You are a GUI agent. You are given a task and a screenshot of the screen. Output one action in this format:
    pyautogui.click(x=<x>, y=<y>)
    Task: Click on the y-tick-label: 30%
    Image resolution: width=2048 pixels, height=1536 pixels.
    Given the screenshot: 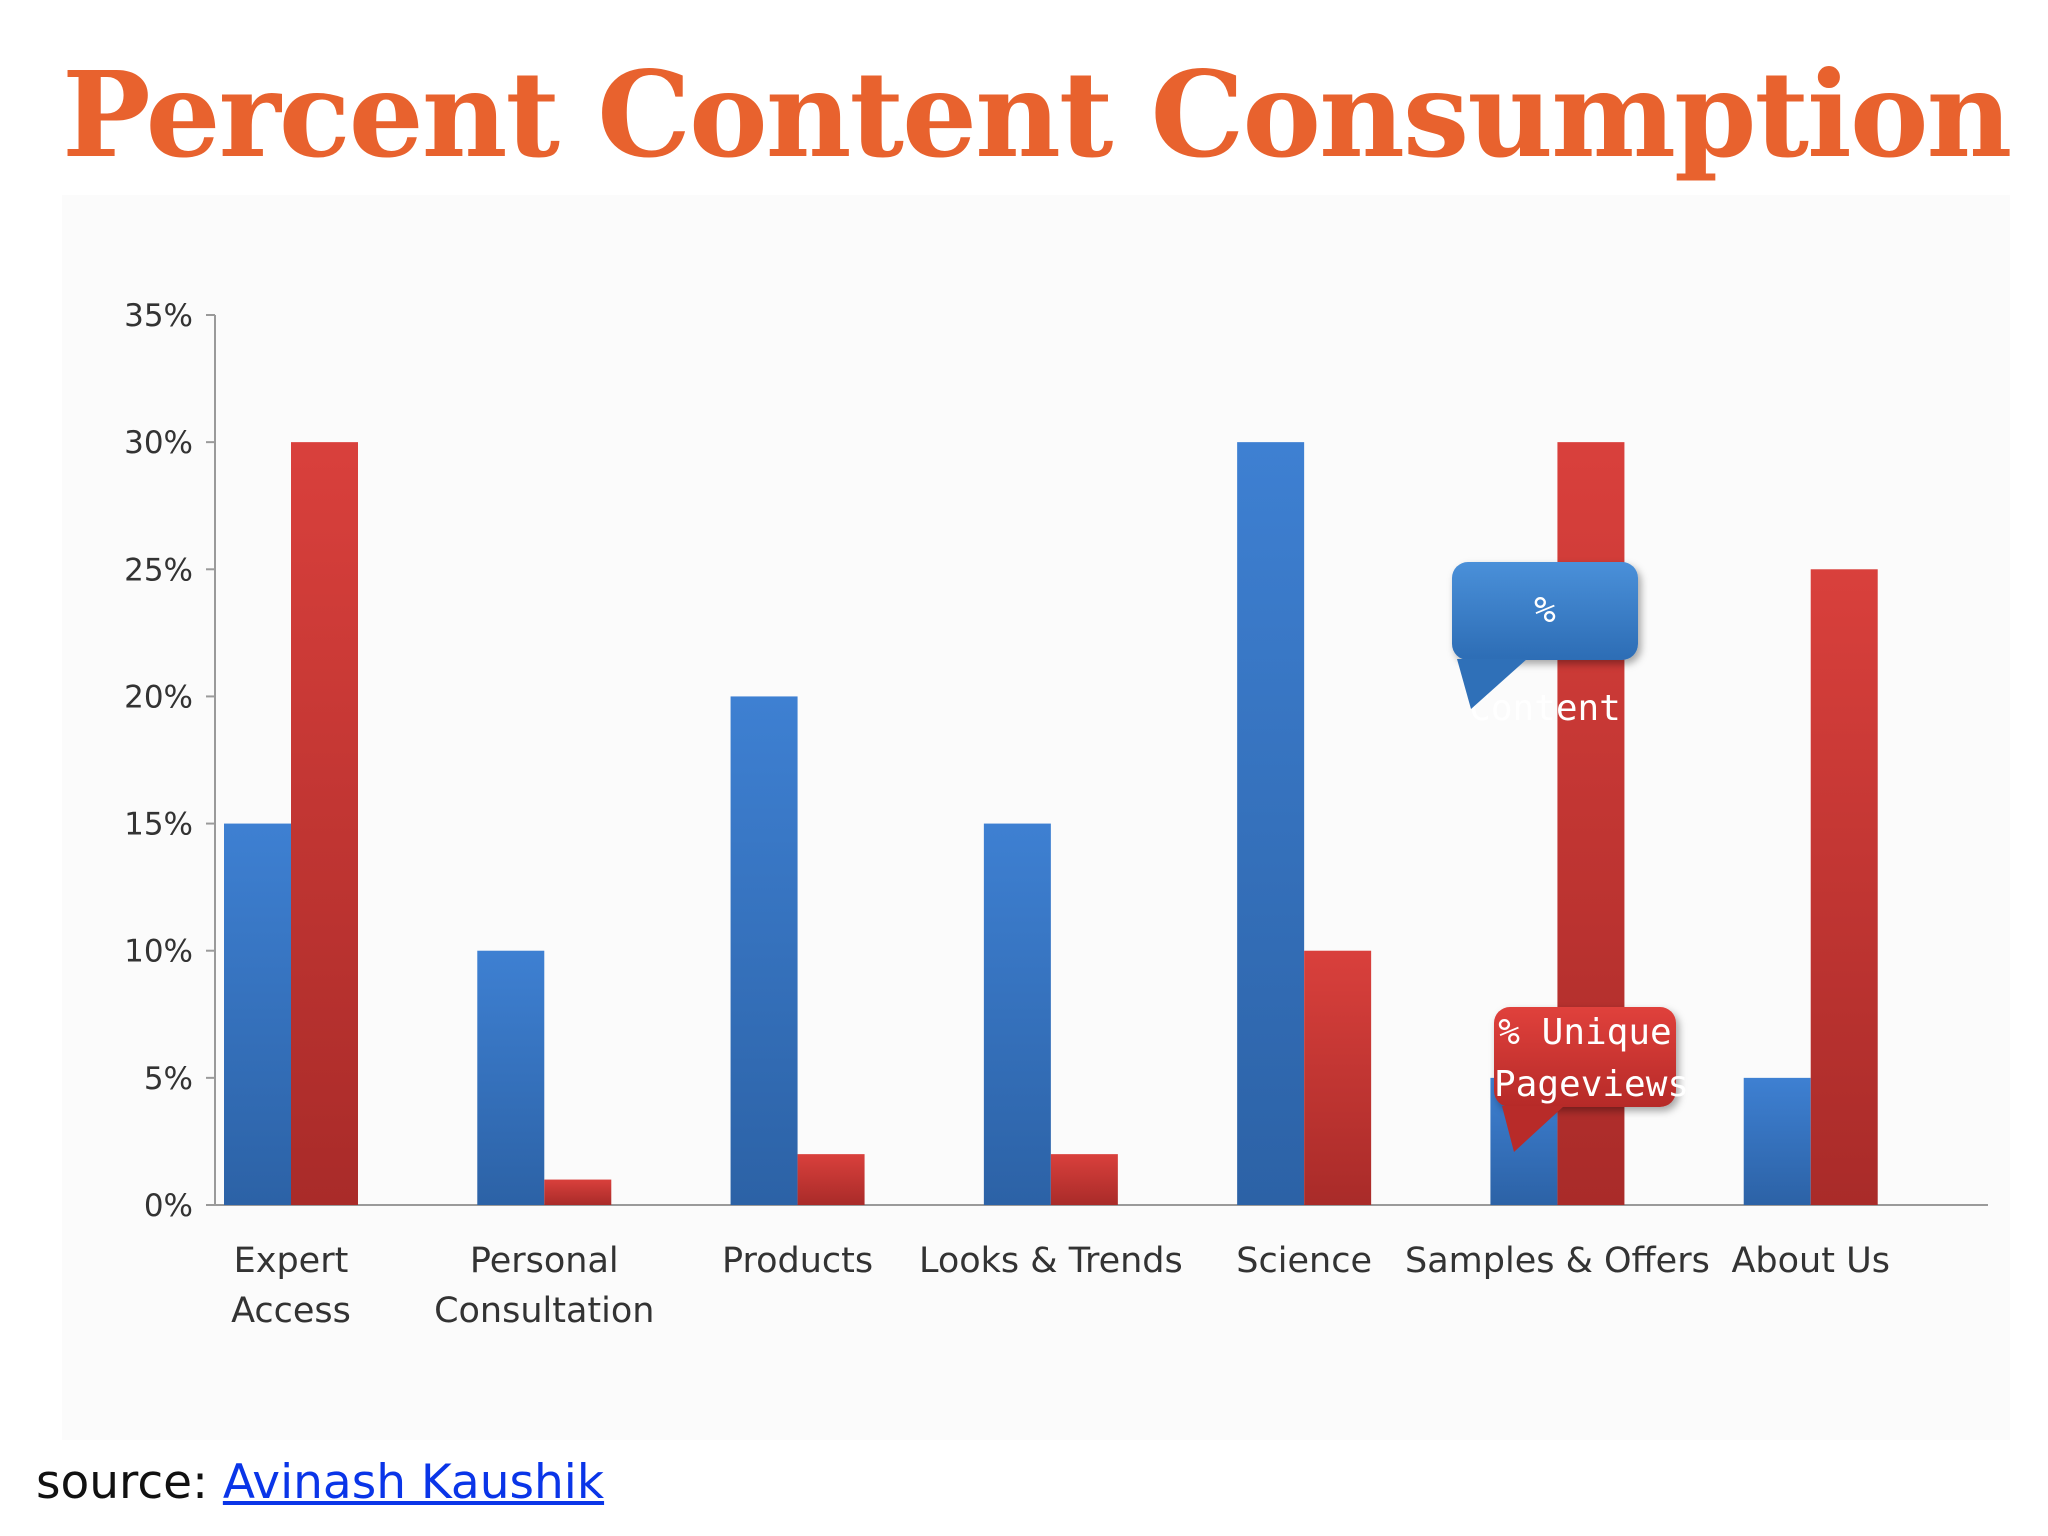 What is the action you would take?
    pyautogui.click(x=158, y=443)
    